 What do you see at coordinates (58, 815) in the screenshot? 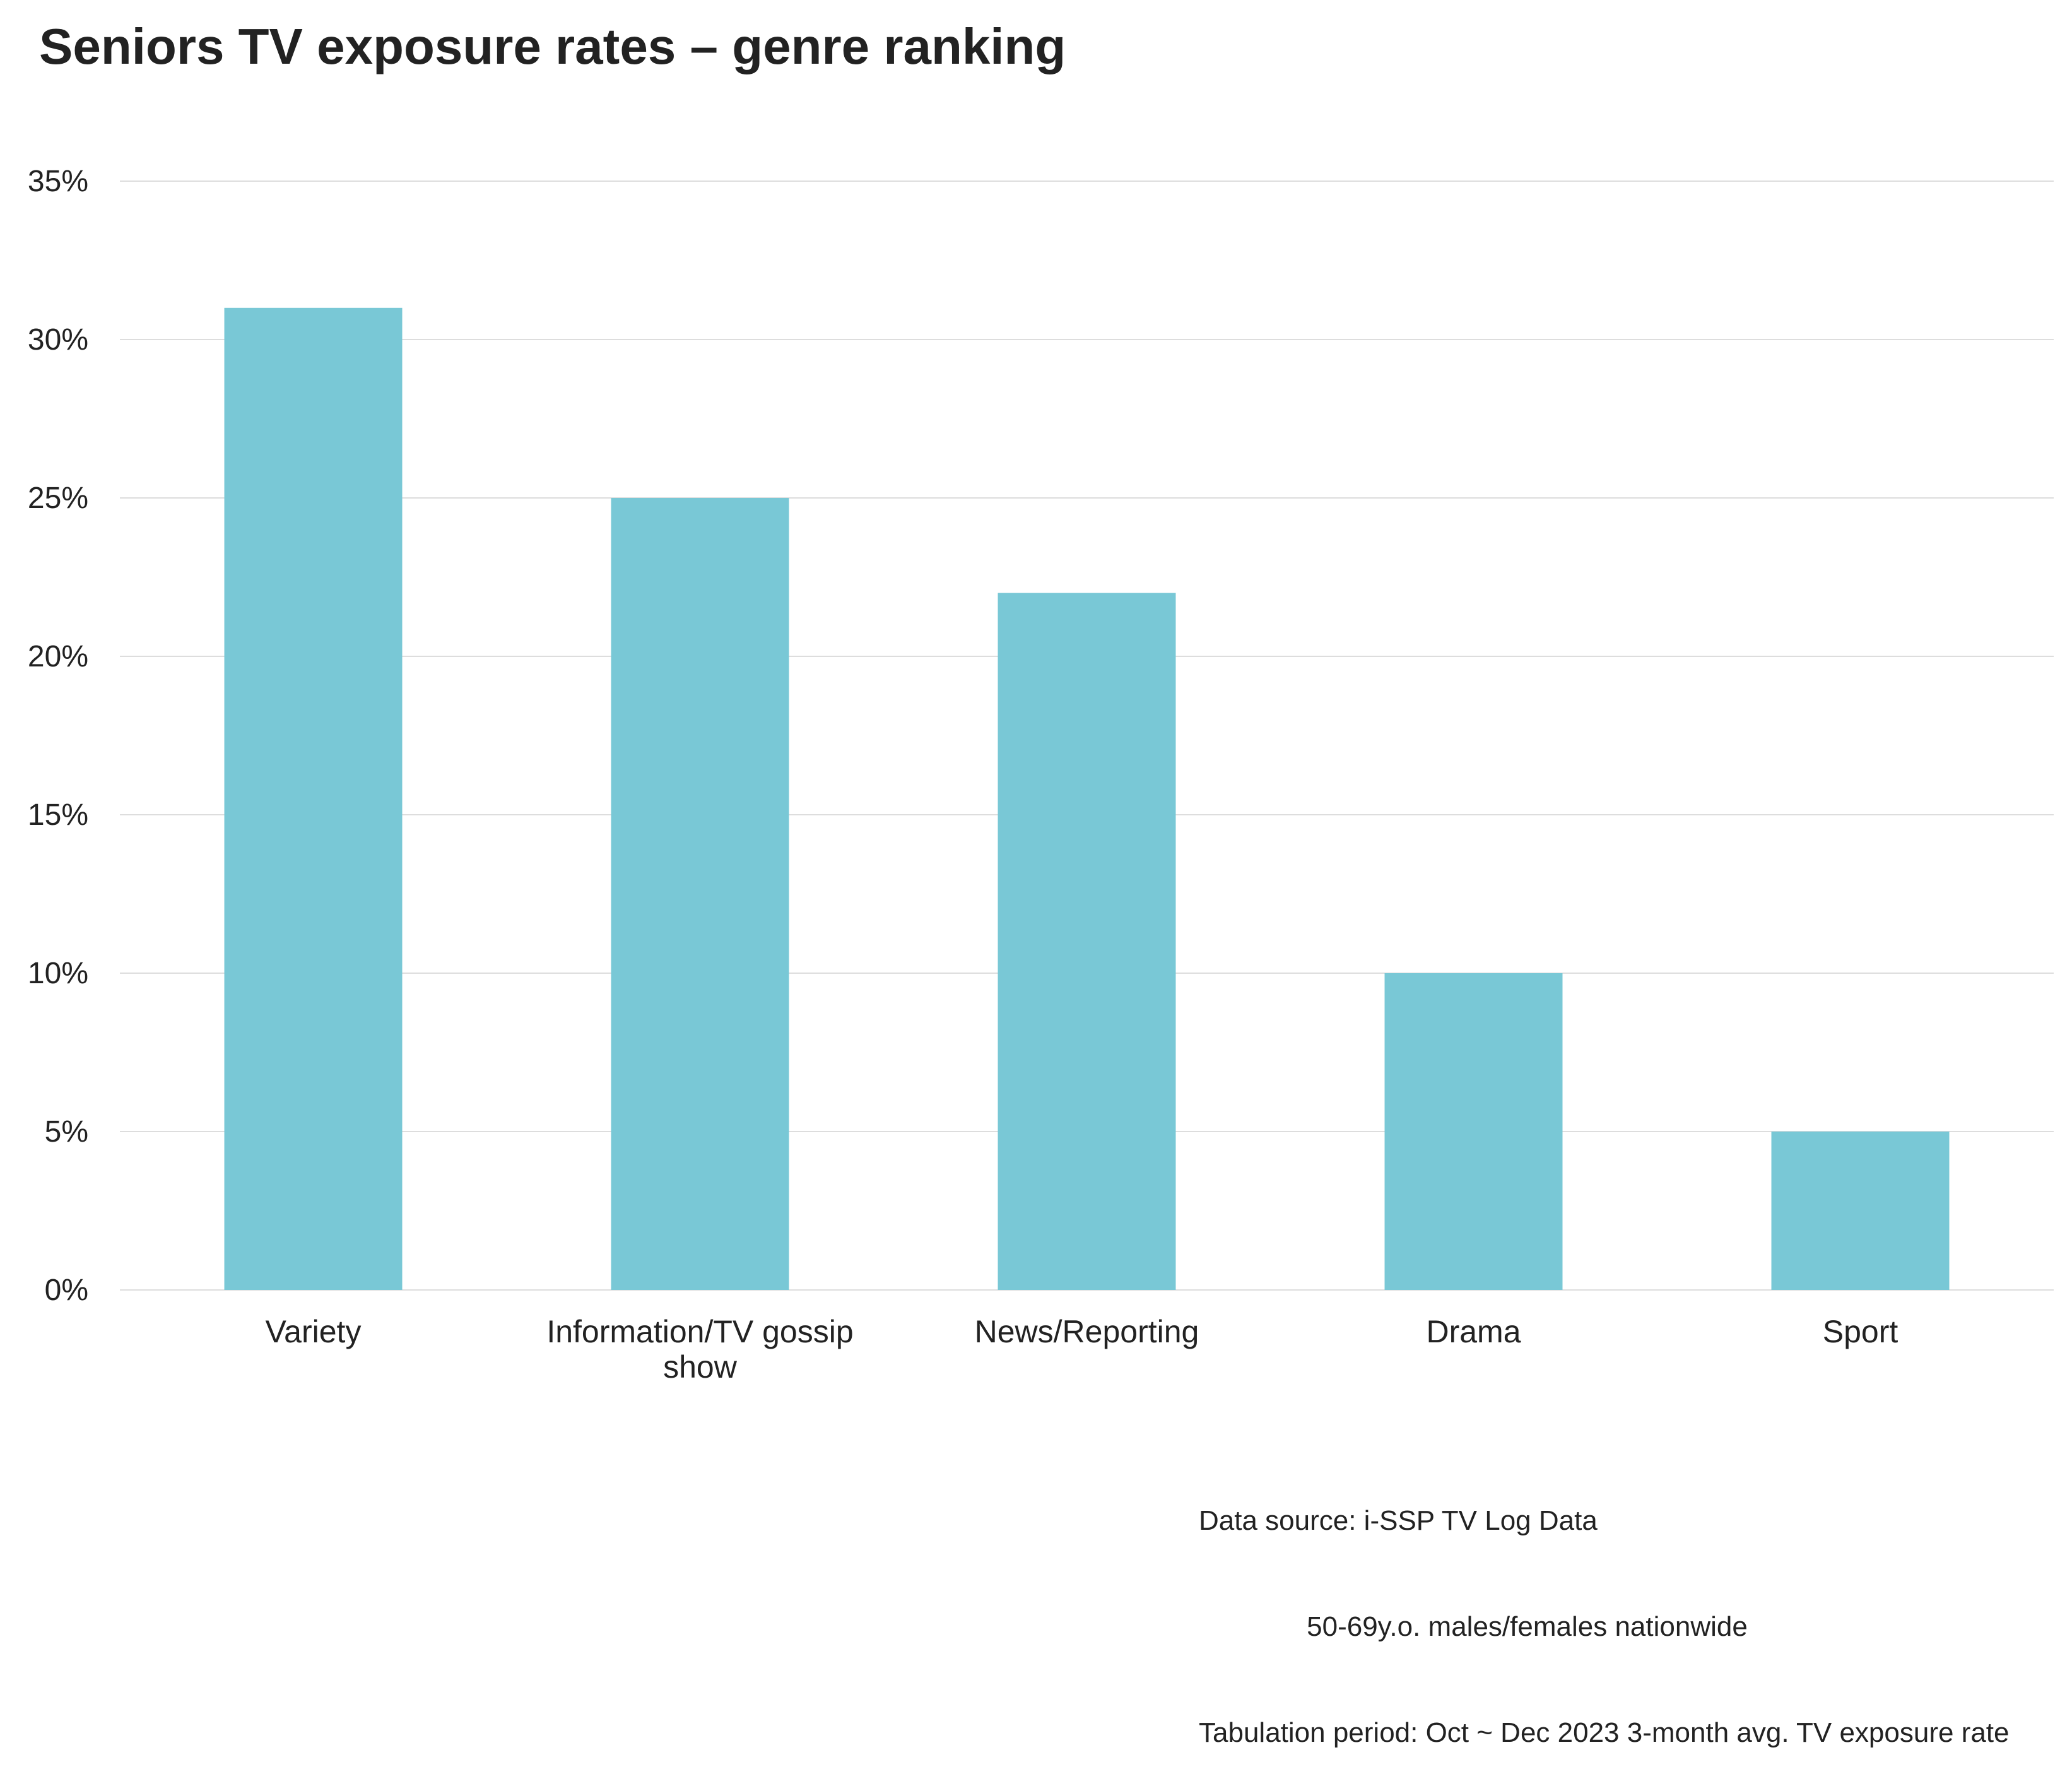
I see `y-tick-label: 15%` at bounding box center [58, 815].